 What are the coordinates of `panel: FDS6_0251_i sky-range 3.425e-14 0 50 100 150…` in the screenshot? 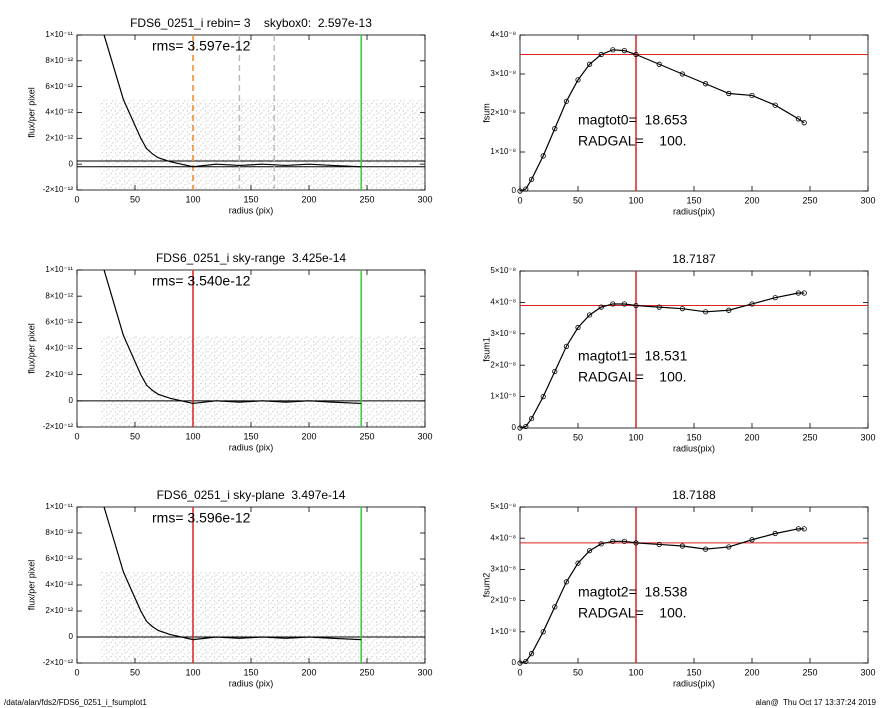 It's located at (229, 351).